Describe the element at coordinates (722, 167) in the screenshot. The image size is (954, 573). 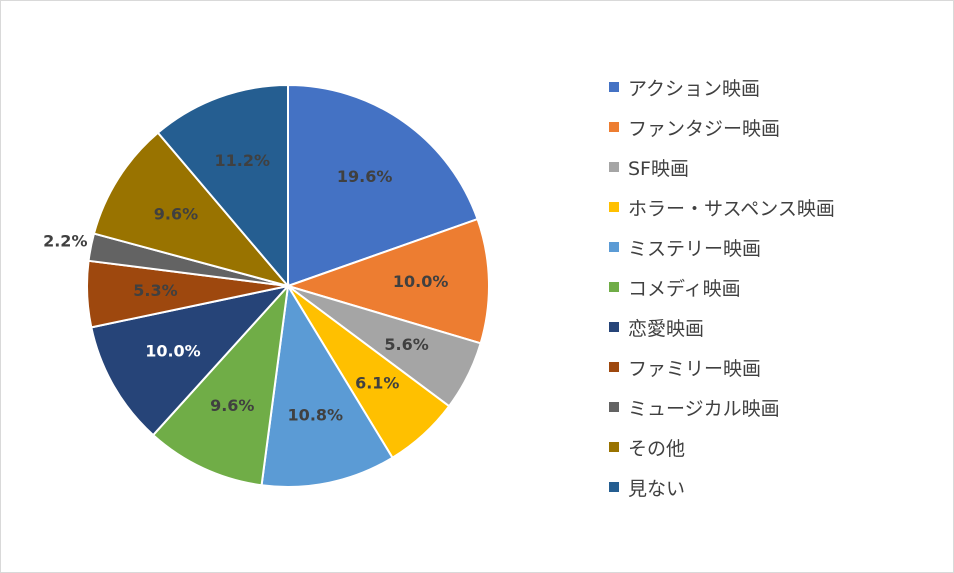
I see `legend-item: SF映画` at that location.